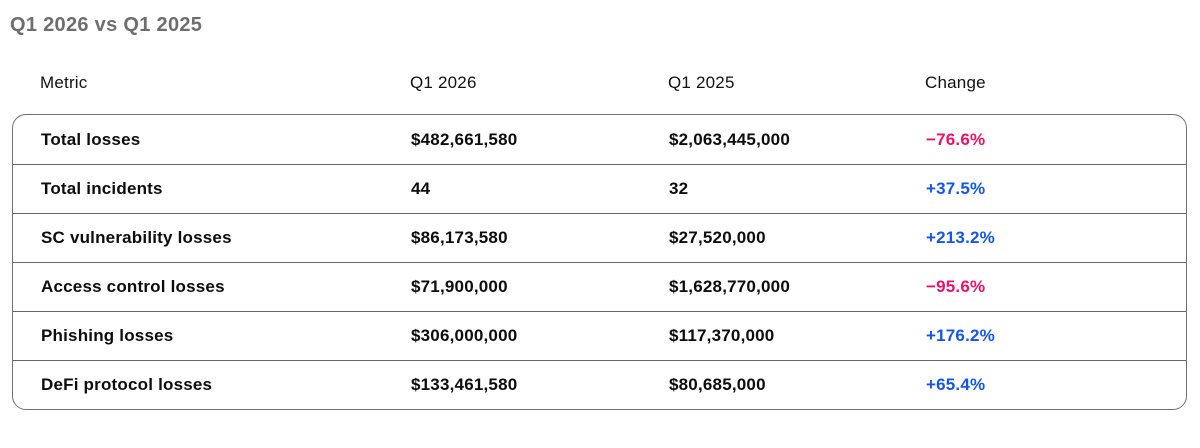 The width and height of the screenshot is (1200, 448). What do you see at coordinates (722, 335) in the screenshot?
I see `q1-2025-value: $117,370,000` at bounding box center [722, 335].